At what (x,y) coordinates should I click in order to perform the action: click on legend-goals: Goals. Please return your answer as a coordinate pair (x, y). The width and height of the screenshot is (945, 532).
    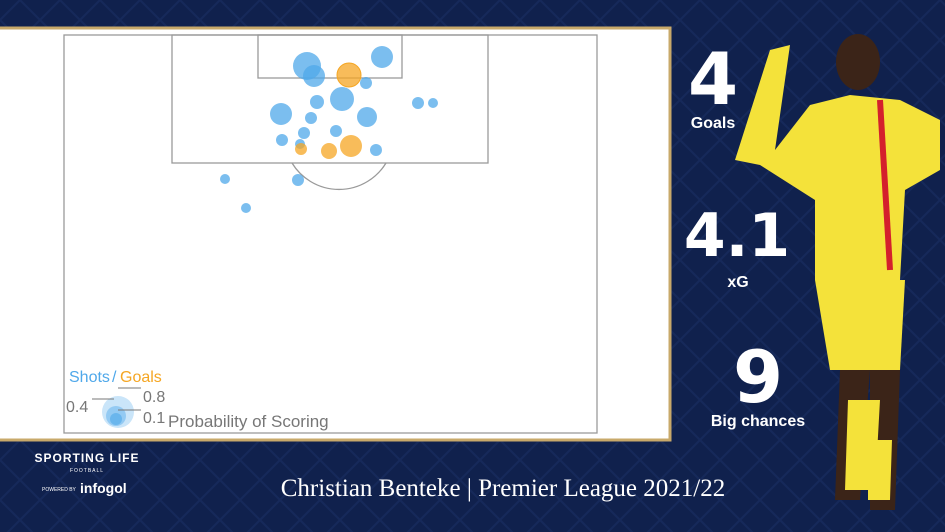
    Looking at the image, I should click on (141, 377).